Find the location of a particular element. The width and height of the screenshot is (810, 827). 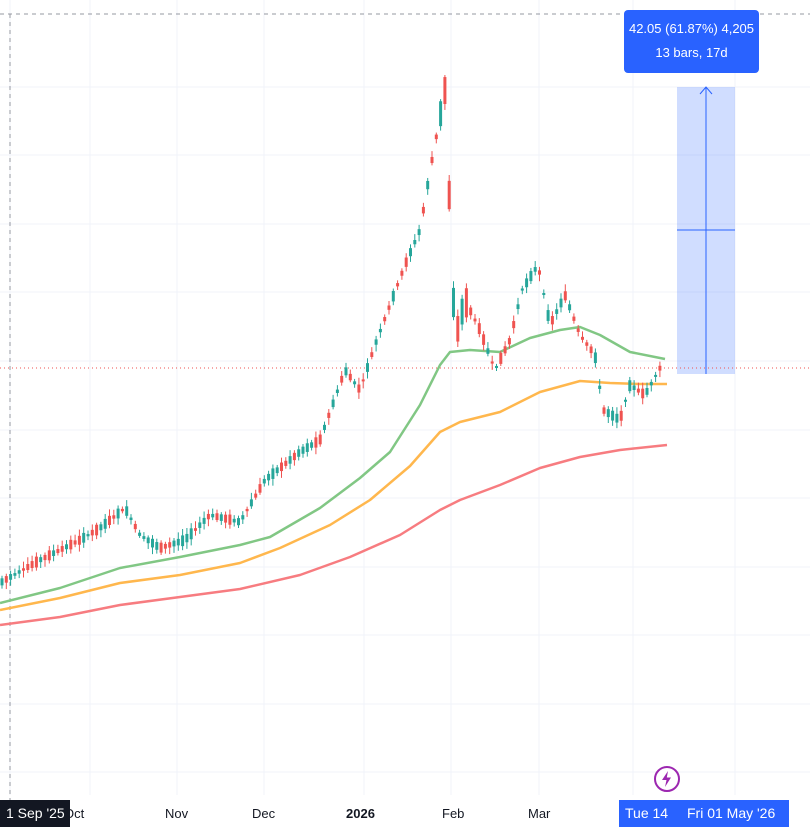

lightning-icon is located at coordinates (667, 779).